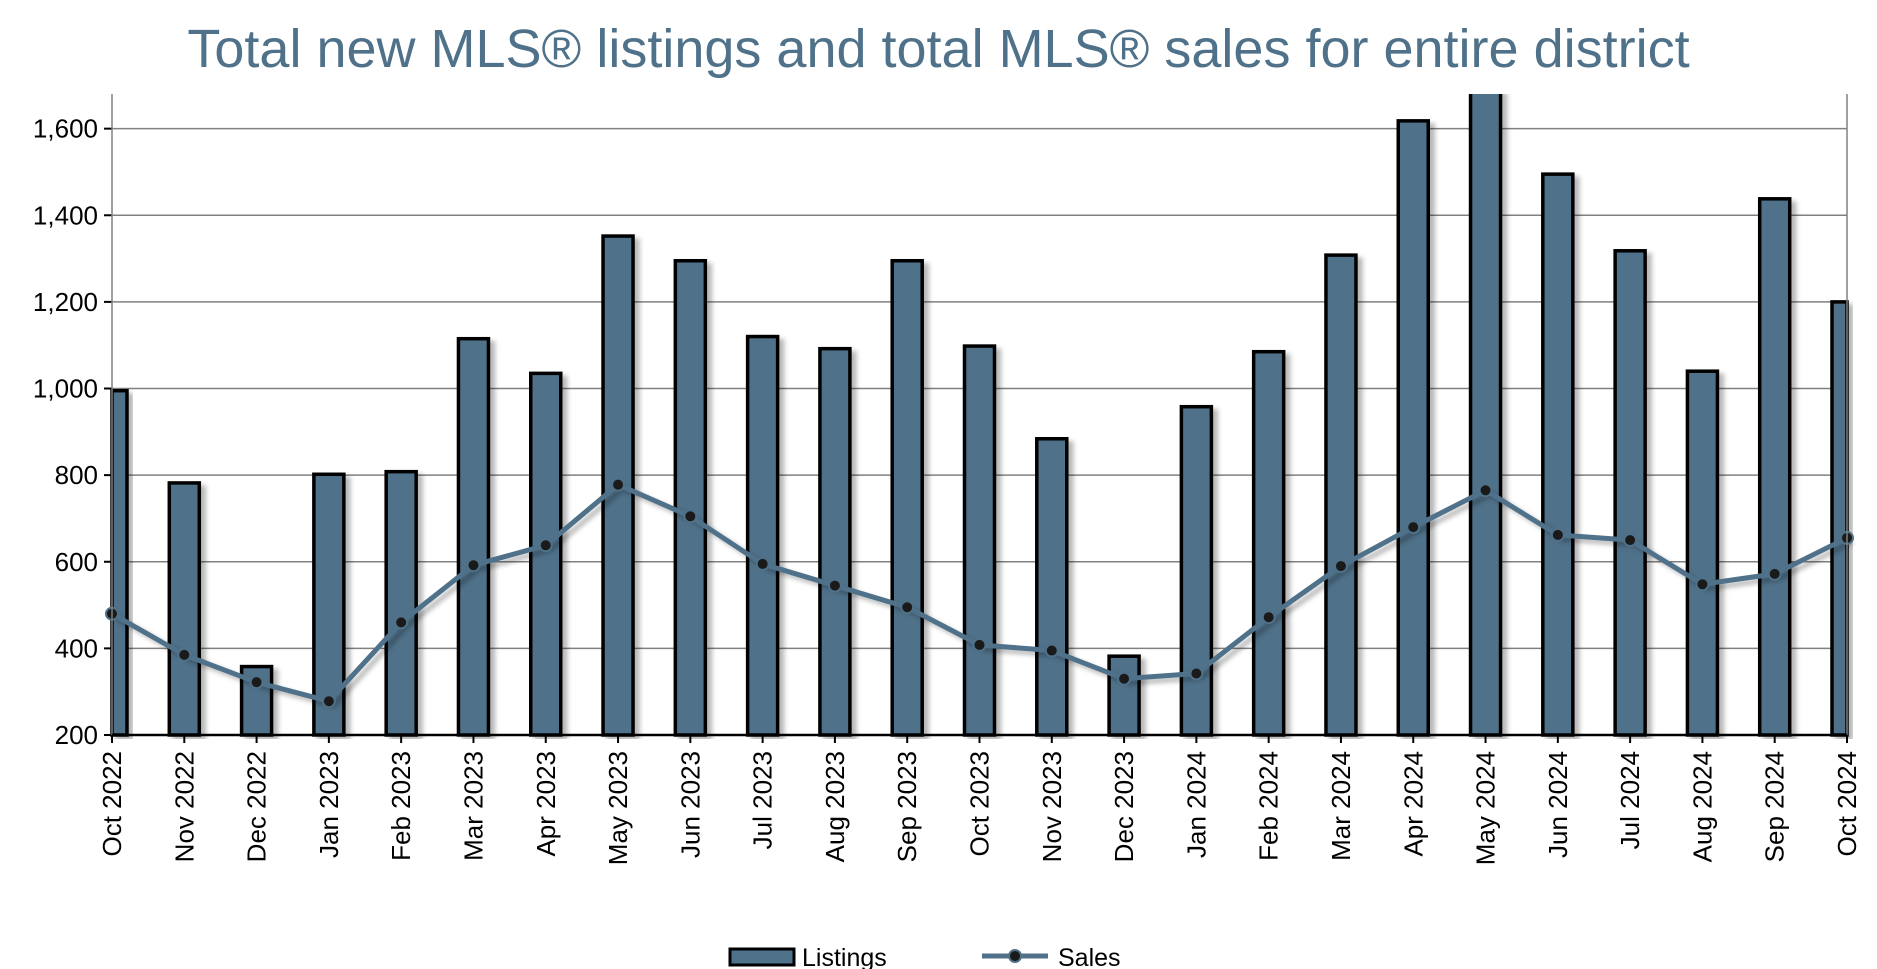 This screenshot has width=1877, height=969. What do you see at coordinates (1413, 804) in the screenshot?
I see `x-tick-label: Apr 2024` at bounding box center [1413, 804].